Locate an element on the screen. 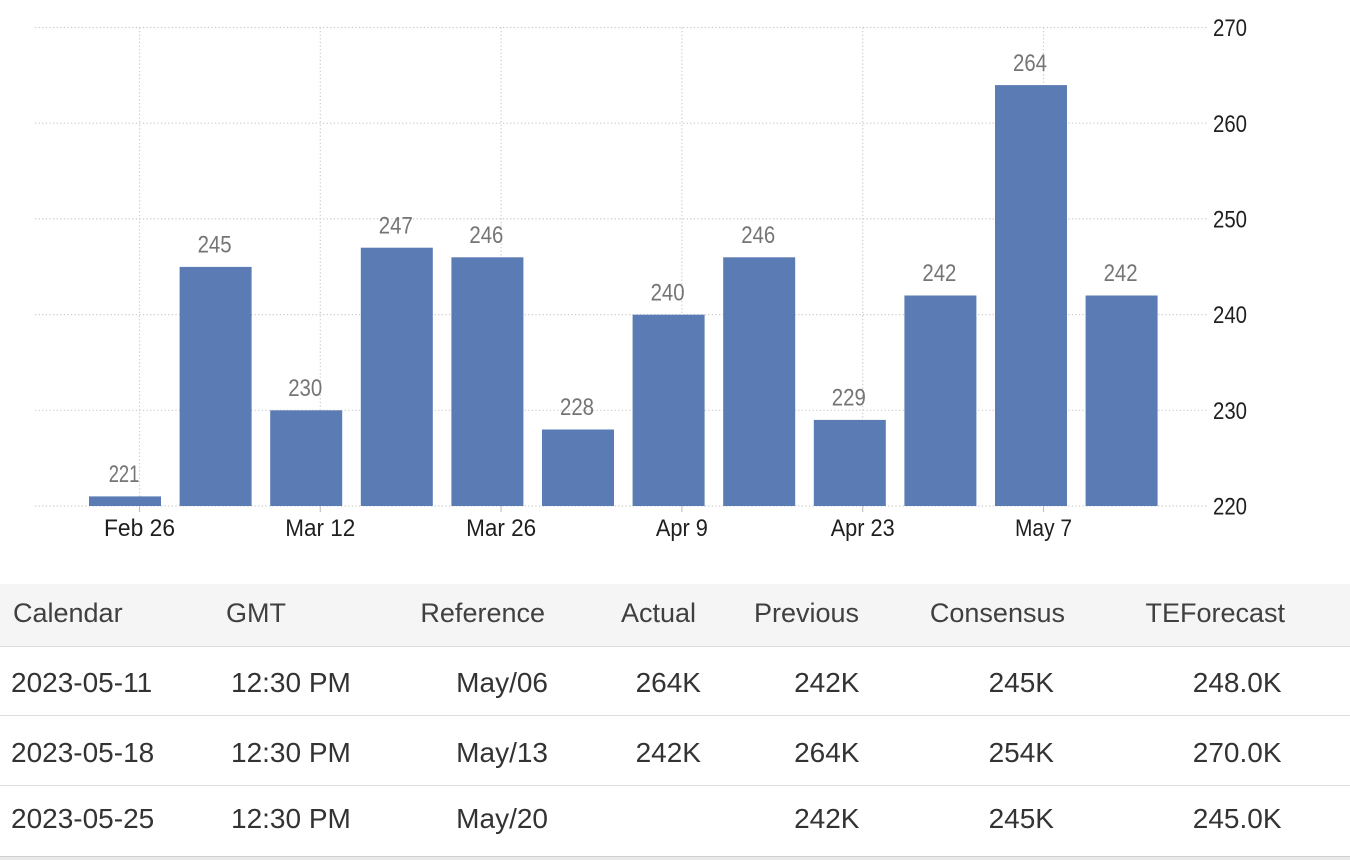 This screenshot has height=860, width=1350. svg-text: 245 is located at coordinates (215, 245).